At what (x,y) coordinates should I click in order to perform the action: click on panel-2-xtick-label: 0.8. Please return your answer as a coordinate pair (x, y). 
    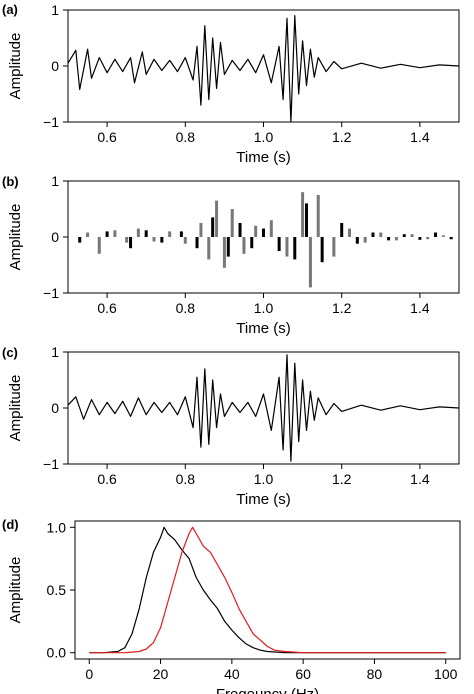
    Looking at the image, I should click on (186, 308).